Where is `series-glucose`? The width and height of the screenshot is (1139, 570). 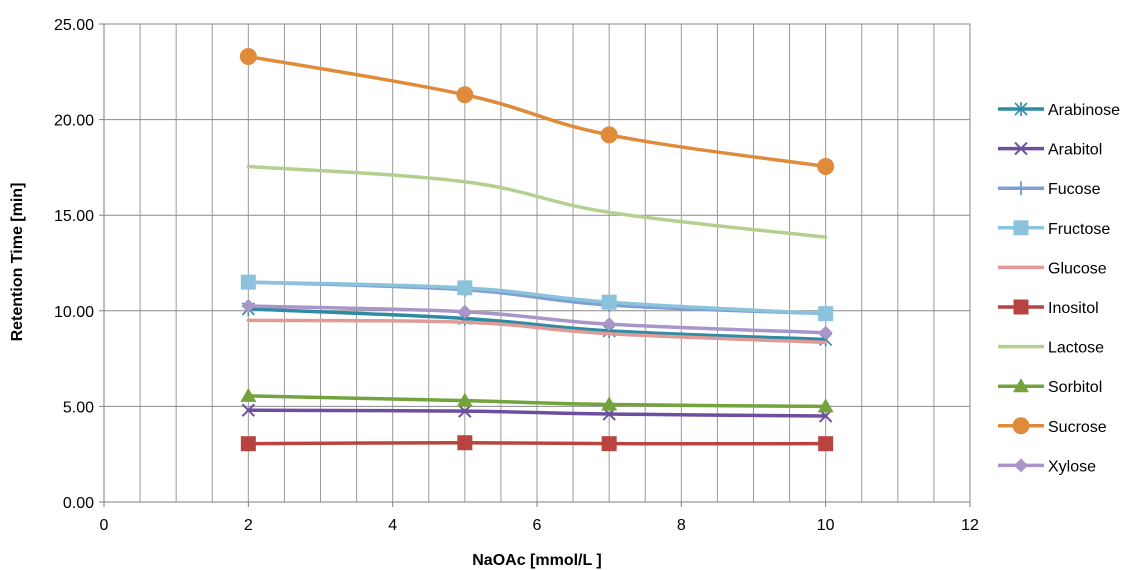
series-glucose is located at coordinates (537, 331).